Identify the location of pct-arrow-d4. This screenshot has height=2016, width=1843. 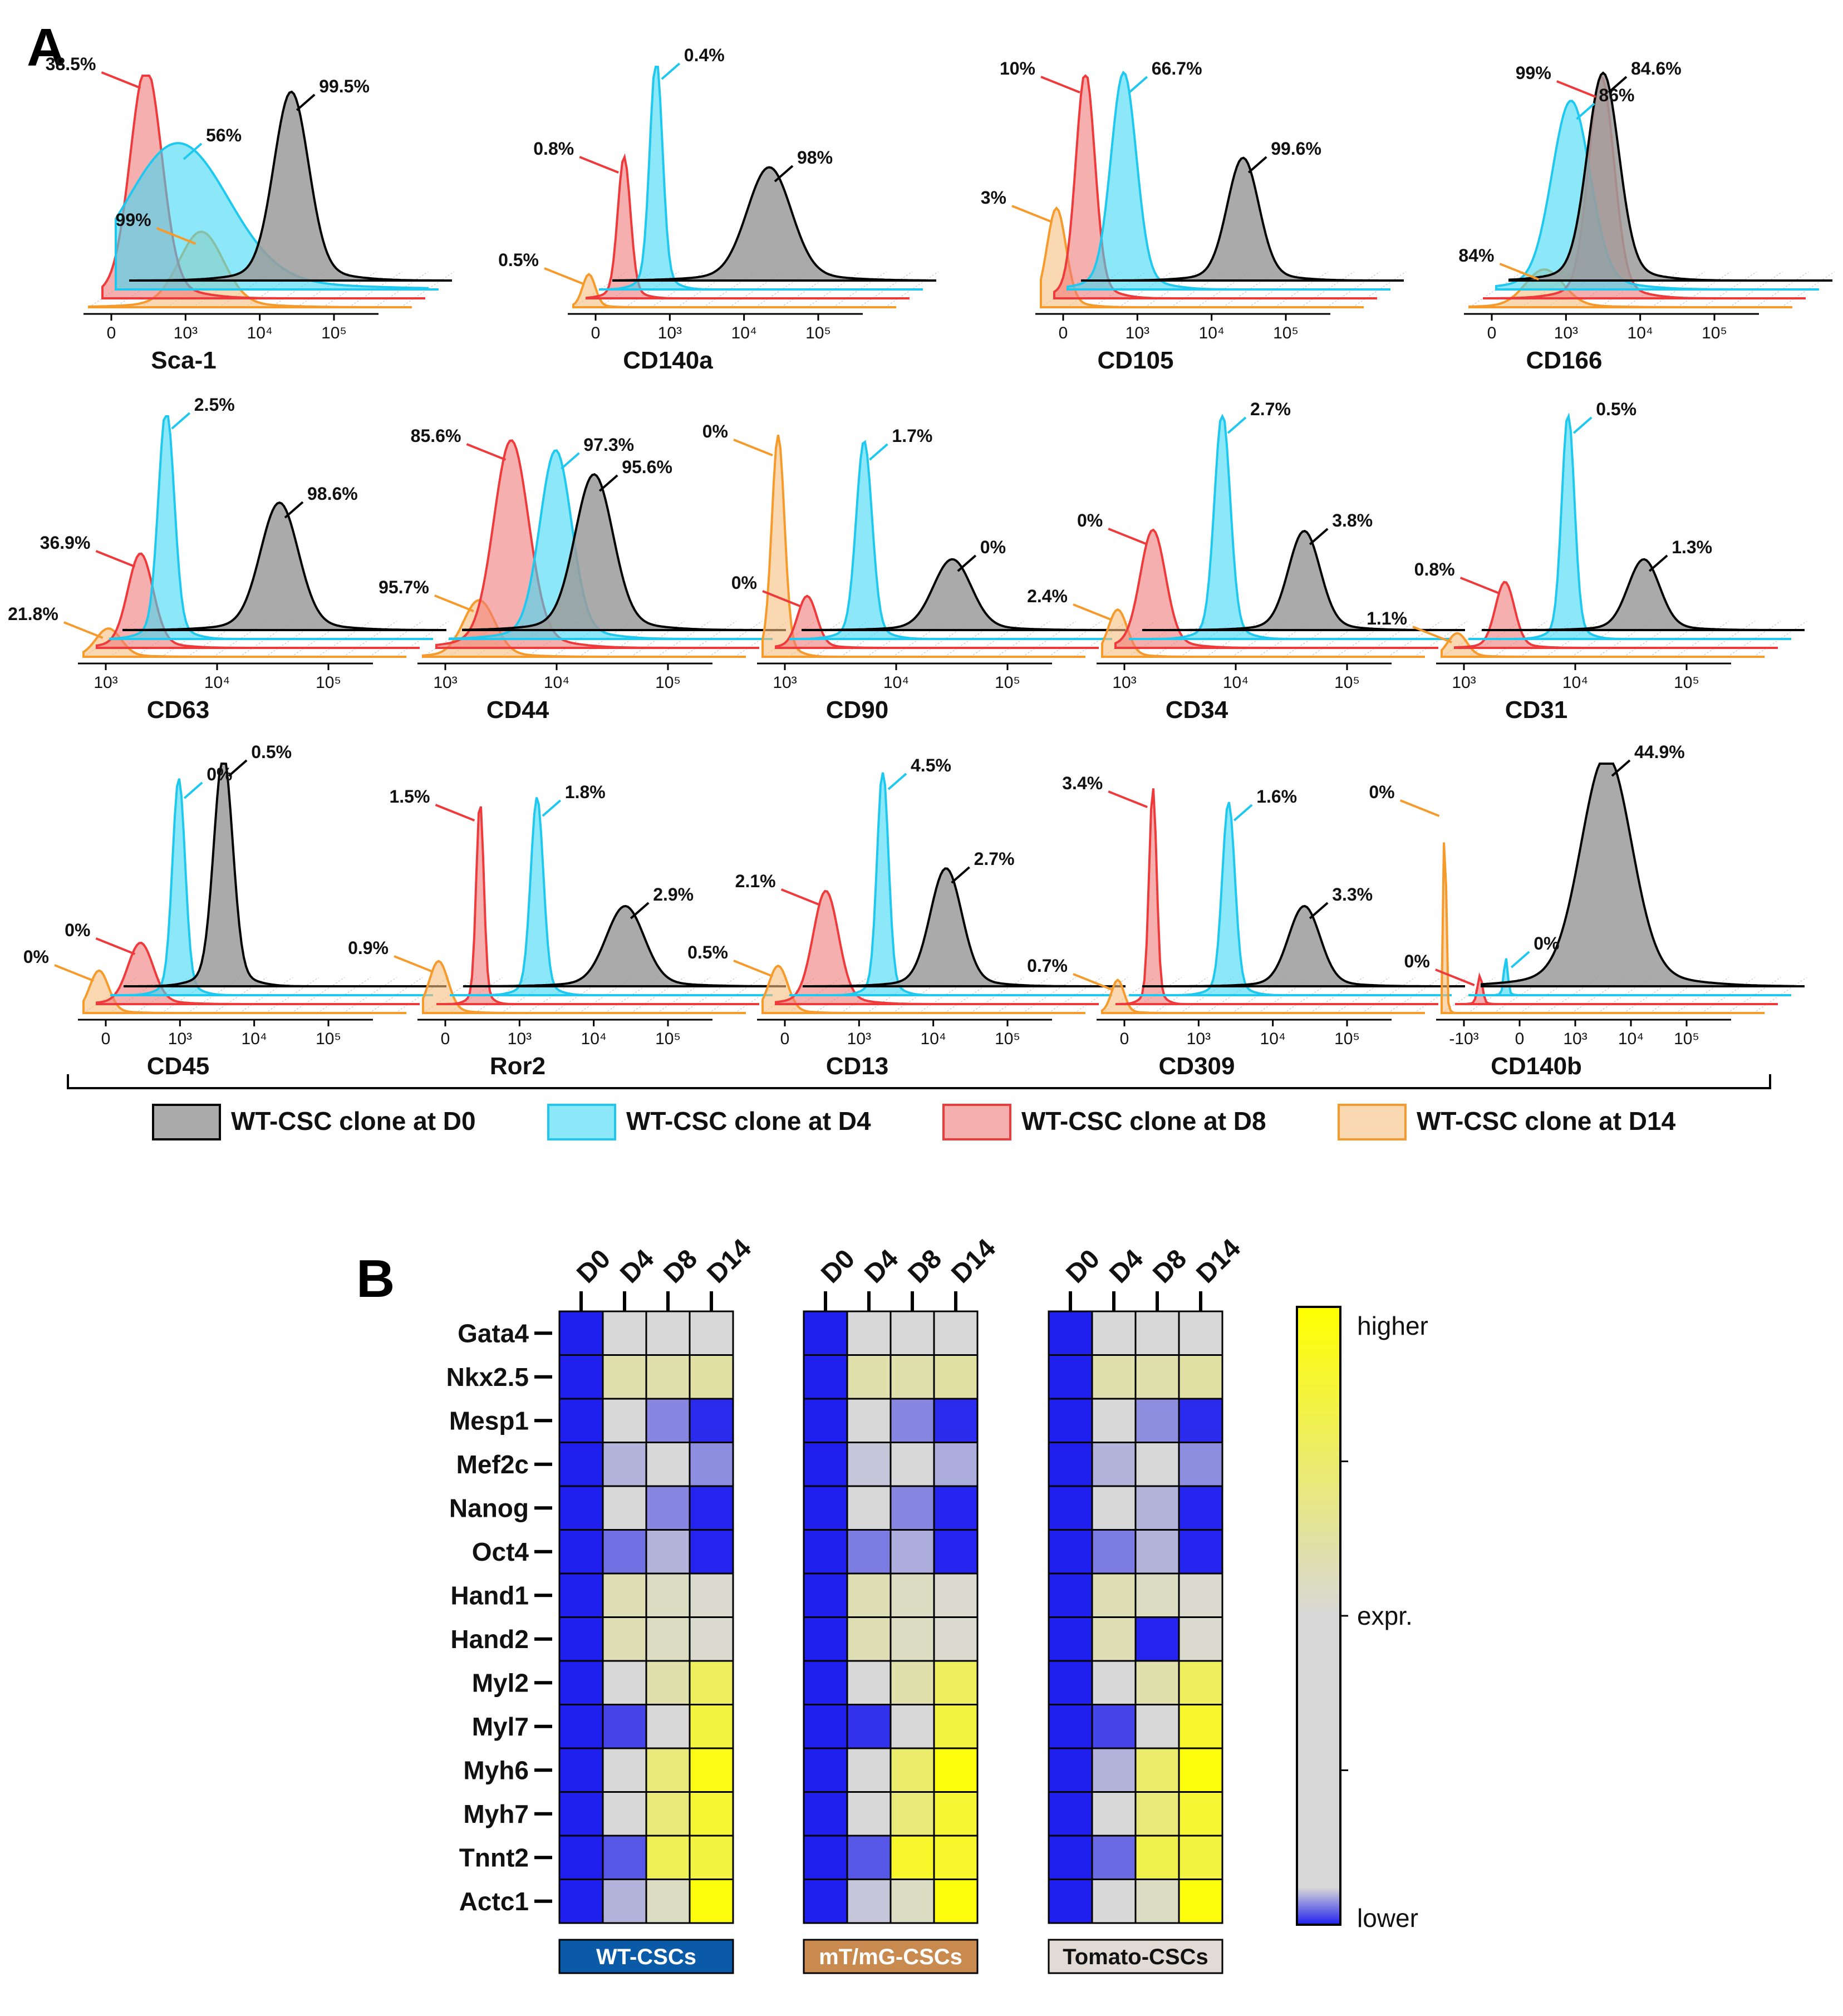
(1583, 425).